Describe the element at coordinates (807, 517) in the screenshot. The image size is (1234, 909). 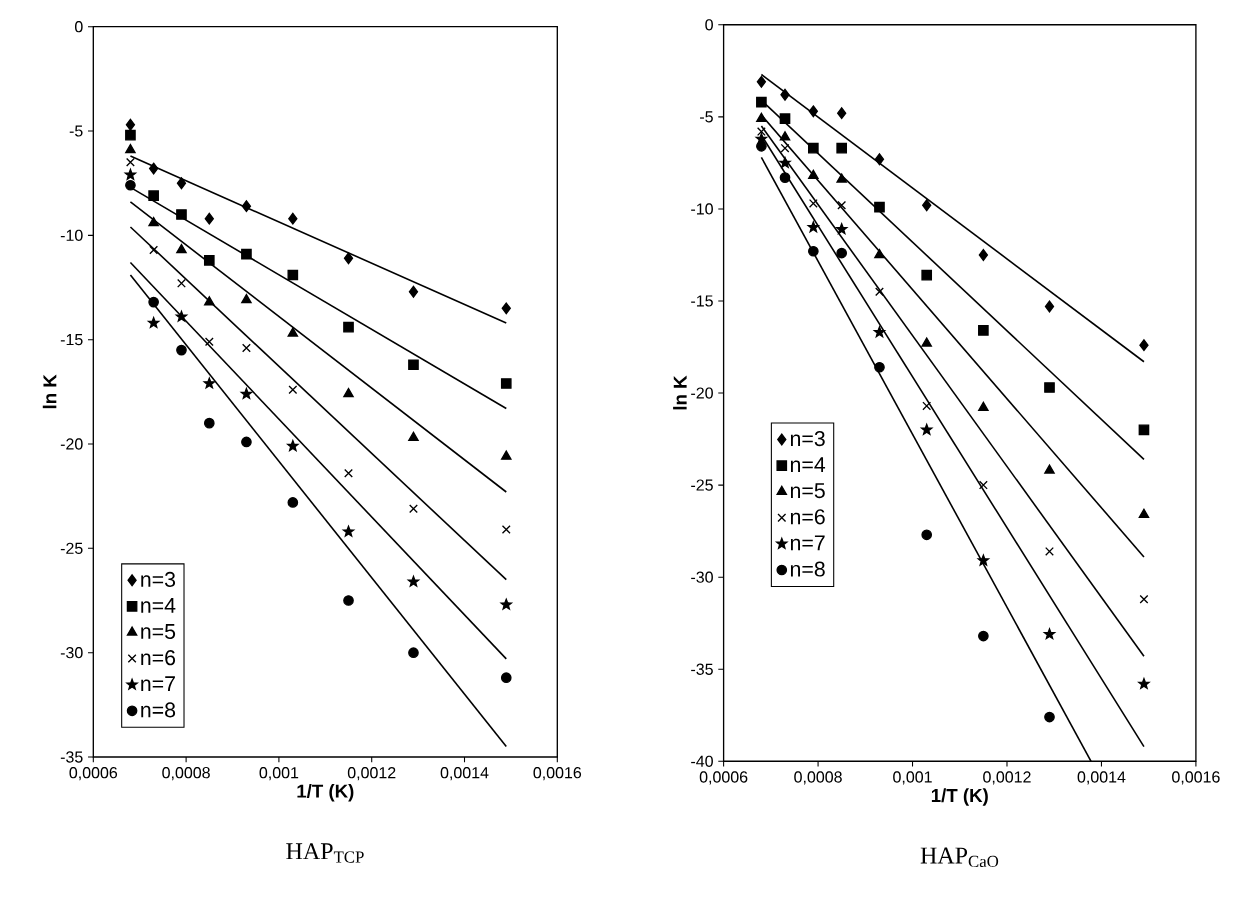
I see `legend-label: n=6` at that location.